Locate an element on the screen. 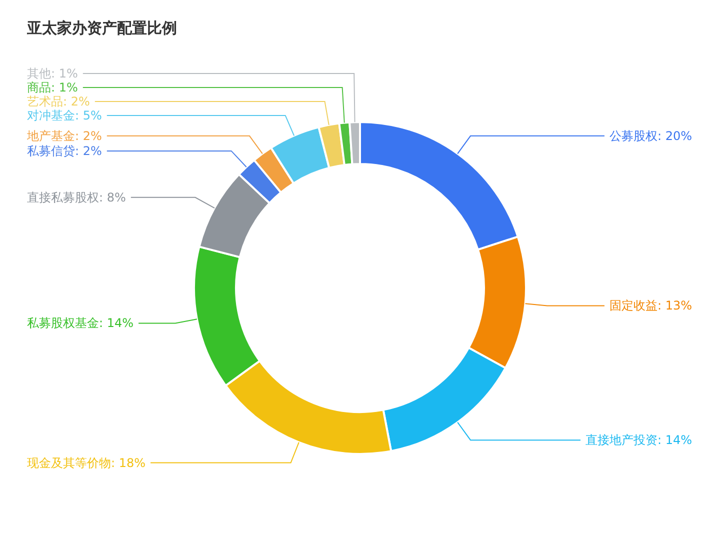 Image resolution: width=720 pixels, height=543 pixels. slice-label: 现金及其等价物: 18% is located at coordinates (86, 463).